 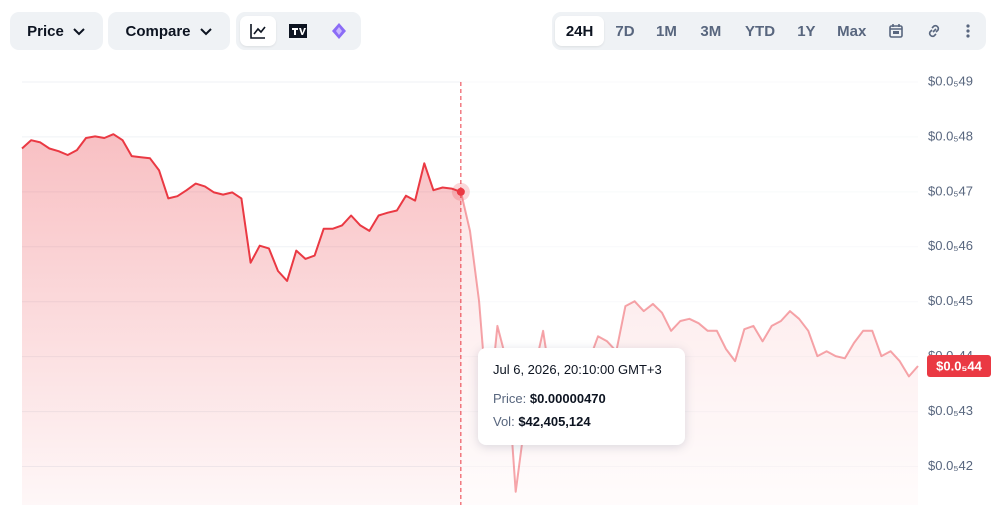 What do you see at coordinates (852, 31) in the screenshot?
I see `range-button: Max` at bounding box center [852, 31].